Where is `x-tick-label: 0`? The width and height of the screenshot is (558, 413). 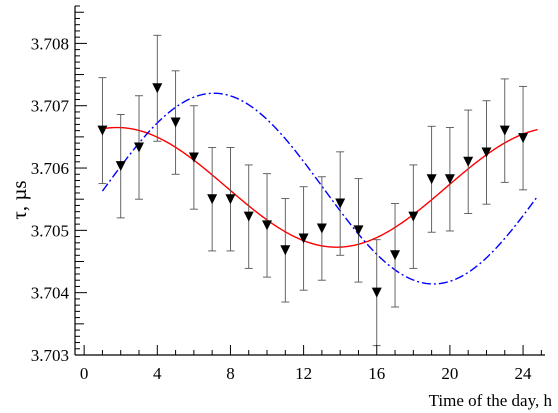
x-tick-label: 0 is located at coordinates (84, 373).